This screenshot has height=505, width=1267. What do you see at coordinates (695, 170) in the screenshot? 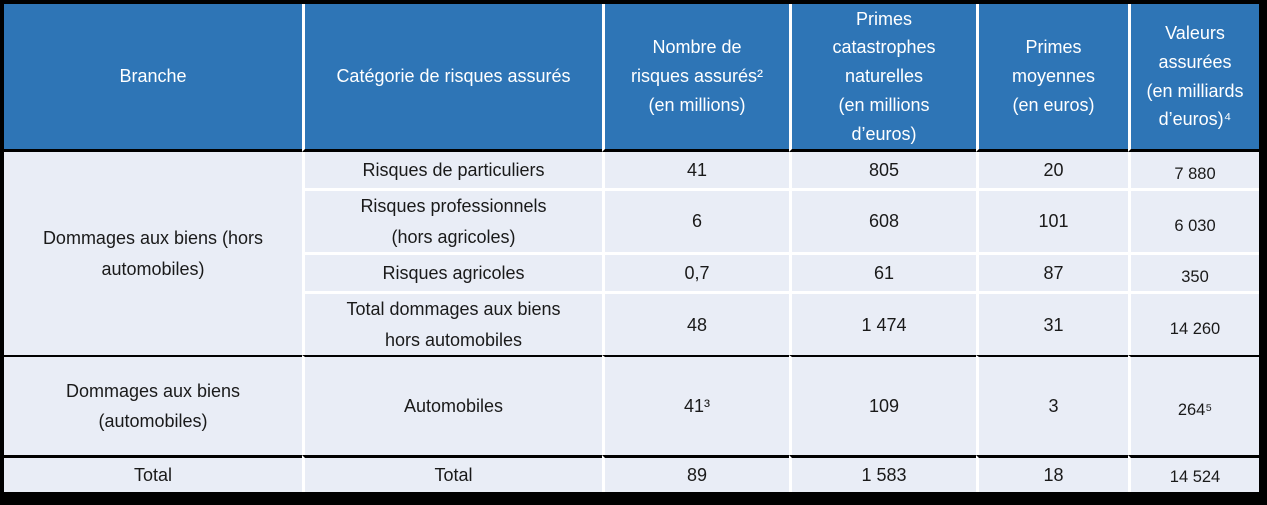
I see `cell-nombre-particuliers: 41` at bounding box center [695, 170].